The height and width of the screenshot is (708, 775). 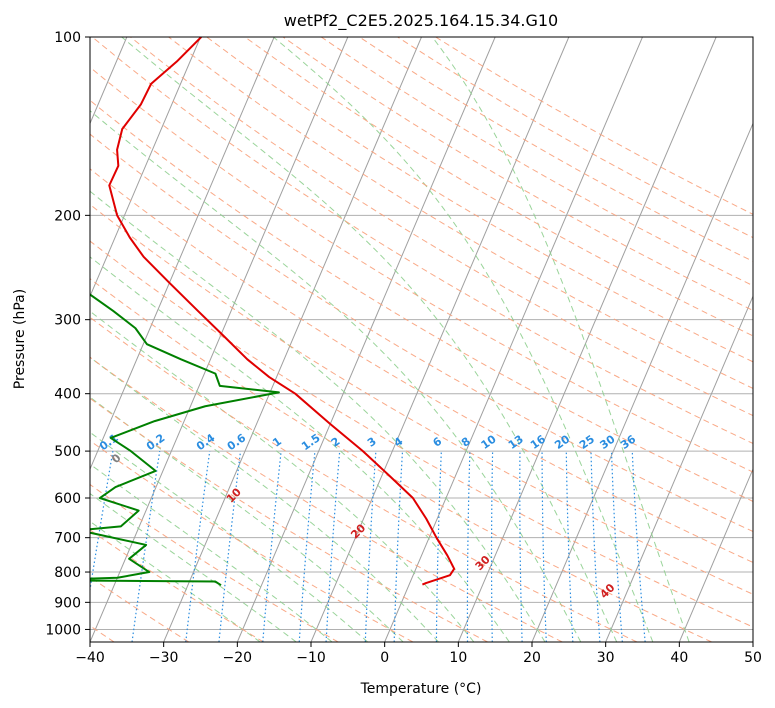 What do you see at coordinates (67, 321) in the screenshot?
I see `y-tick-label: 300` at bounding box center [67, 321].